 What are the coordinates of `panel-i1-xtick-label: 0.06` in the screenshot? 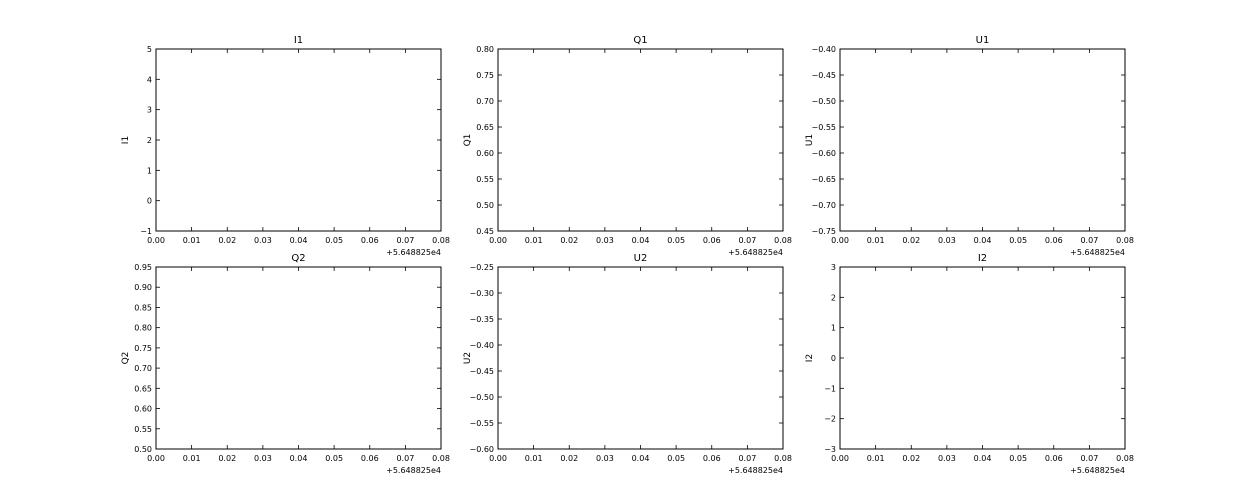 It's located at (370, 240).